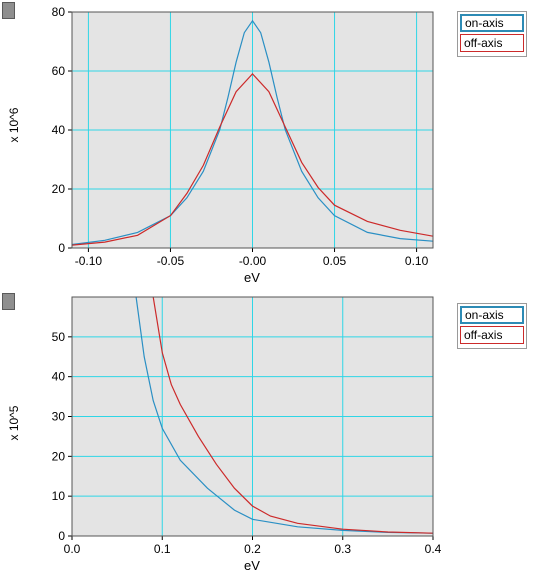 This screenshot has height=576, width=534. Describe the element at coordinates (72, 549) in the screenshot. I see `bottom-x-tick-label: 0.0` at that location.